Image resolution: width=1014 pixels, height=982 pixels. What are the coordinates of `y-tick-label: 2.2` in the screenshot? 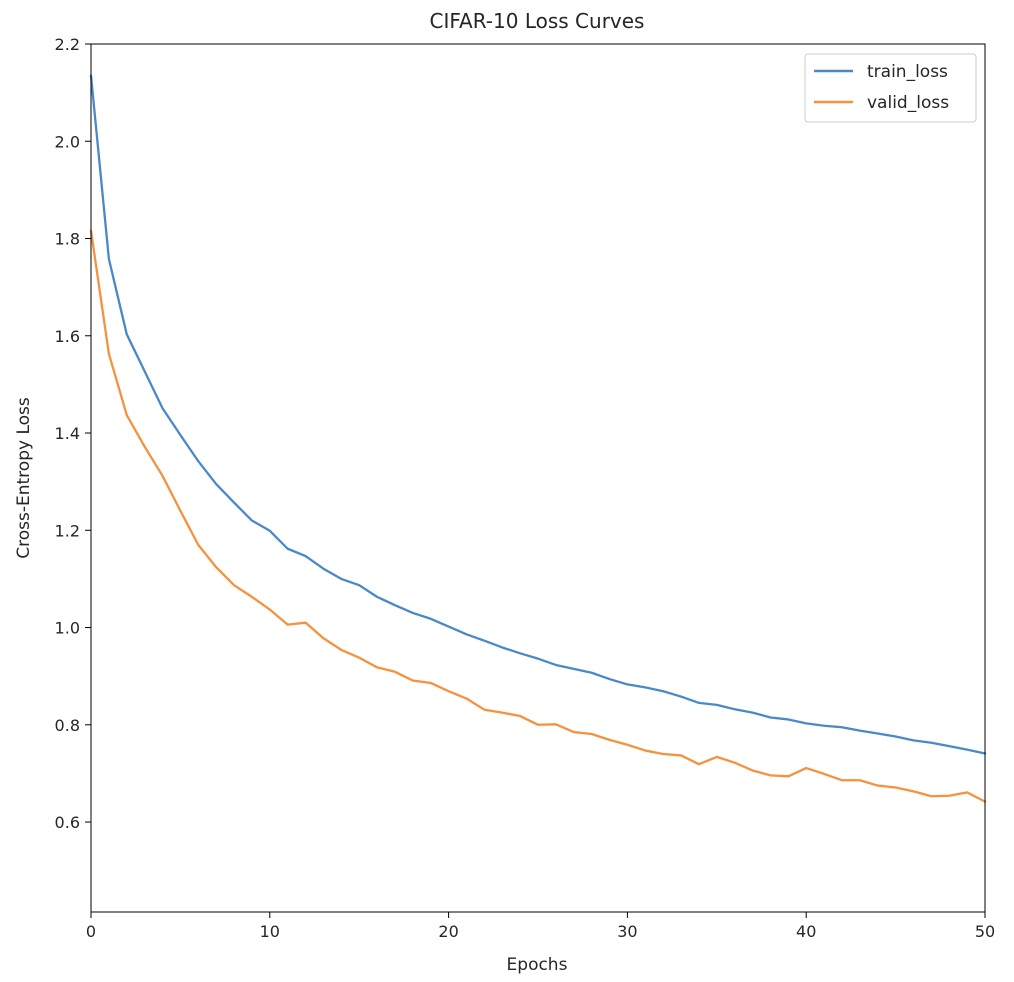 It's located at (67, 44).